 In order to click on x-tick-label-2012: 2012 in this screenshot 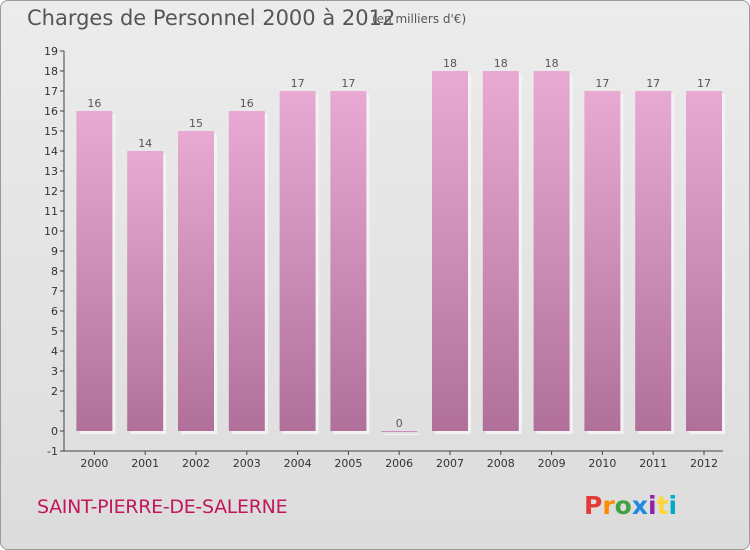, I will do `click(704, 463)`.